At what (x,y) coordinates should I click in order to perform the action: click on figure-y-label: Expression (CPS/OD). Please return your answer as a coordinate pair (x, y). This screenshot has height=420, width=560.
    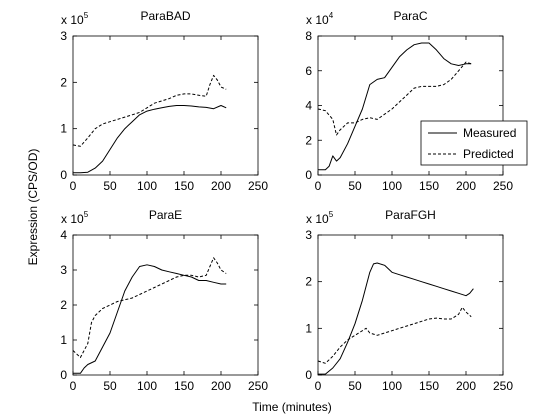
    Looking at the image, I should click on (33, 207).